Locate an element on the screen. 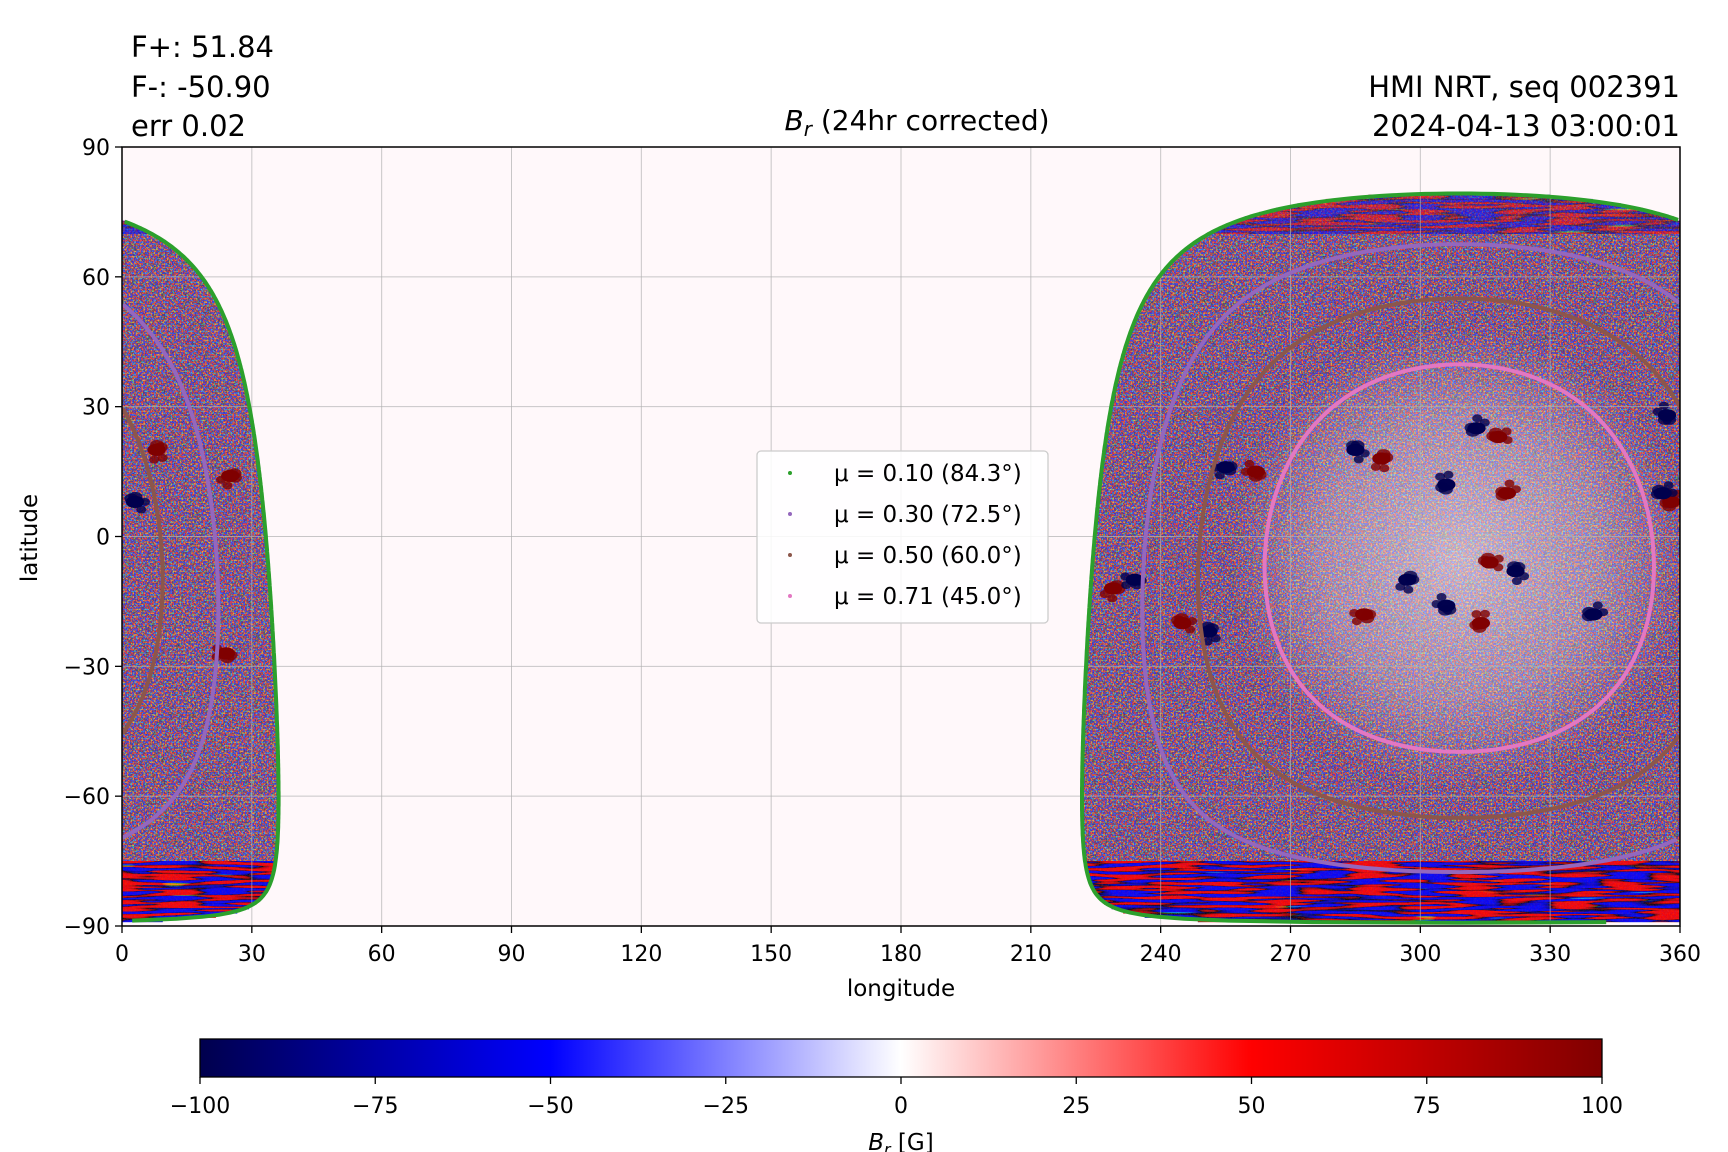 This screenshot has width=1728, height=1152. x-tick-label: 180 is located at coordinates (901, 954).